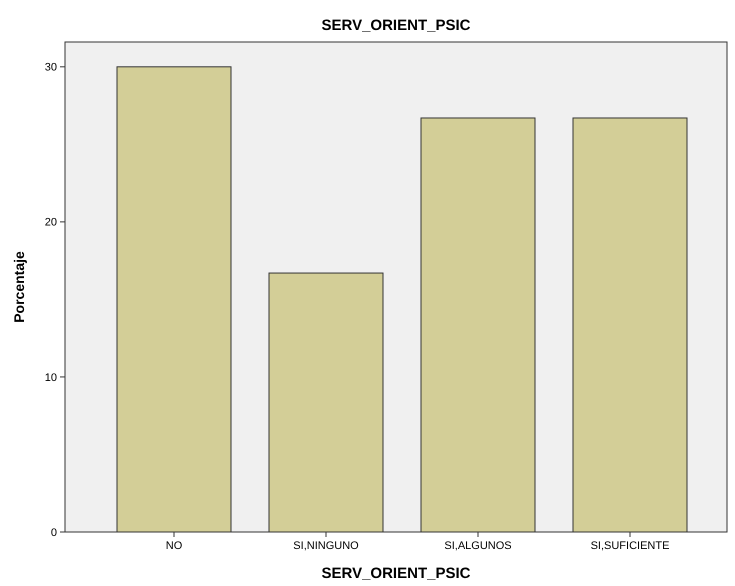 The width and height of the screenshot is (735, 586). I want to click on x-axis-title: SERV_ORIENT_PSIC, so click(396, 573).